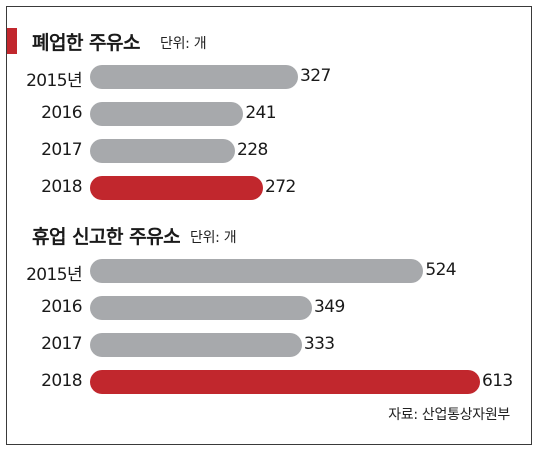 This screenshot has width=540, height=453. I want to click on chart-title: 폐업한 주유소, so click(86, 43).